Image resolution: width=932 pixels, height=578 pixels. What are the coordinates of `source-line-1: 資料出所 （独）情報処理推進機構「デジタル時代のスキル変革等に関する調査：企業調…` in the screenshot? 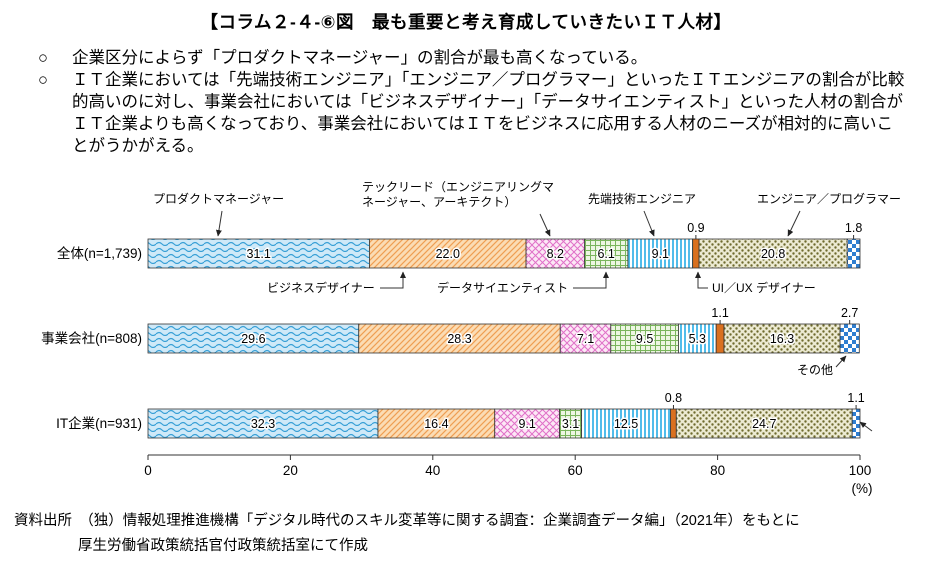 It's located at (407, 521).